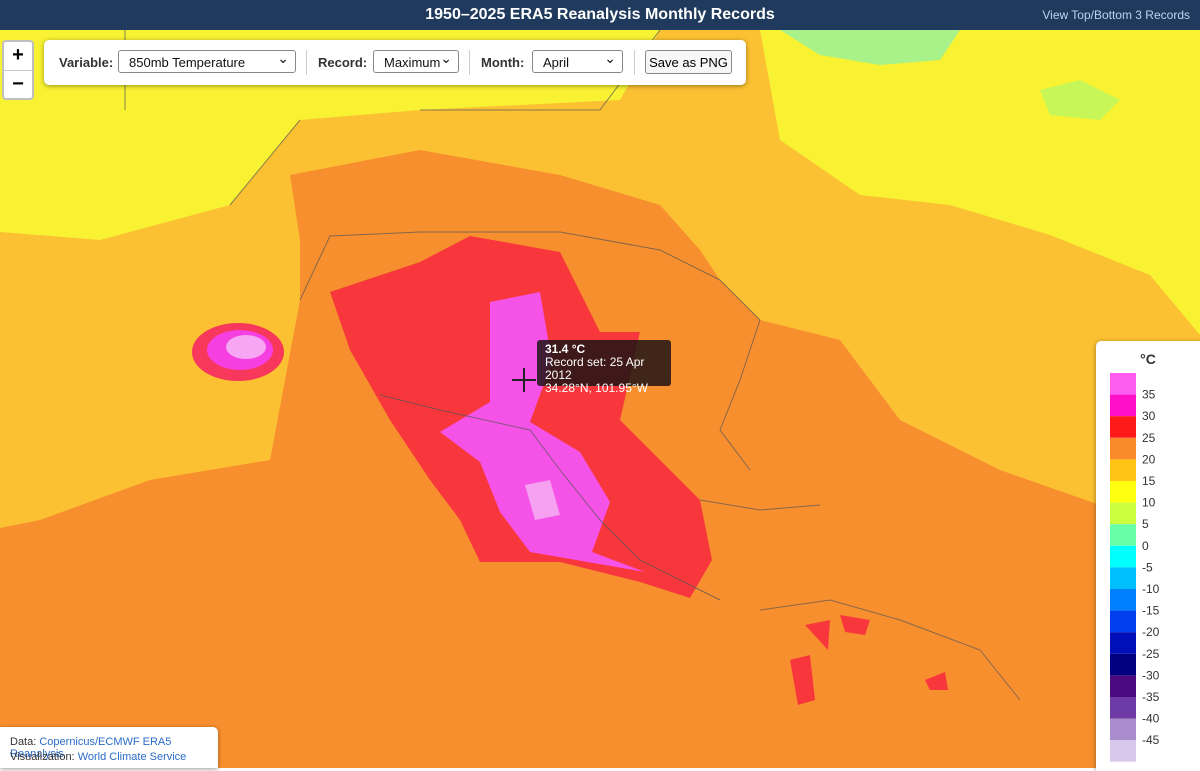  I want to click on legend-label: -5, so click(1147, 567).